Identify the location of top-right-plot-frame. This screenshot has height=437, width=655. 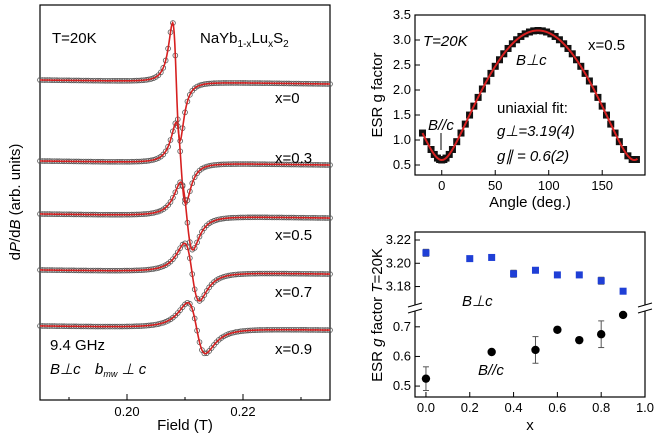
(530, 95).